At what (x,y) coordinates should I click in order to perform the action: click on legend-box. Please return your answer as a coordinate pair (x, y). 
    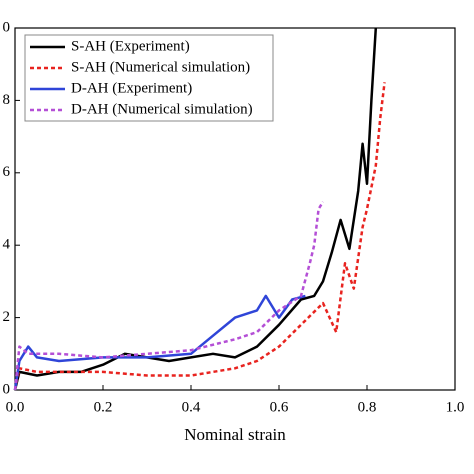
    Looking at the image, I should click on (149, 78).